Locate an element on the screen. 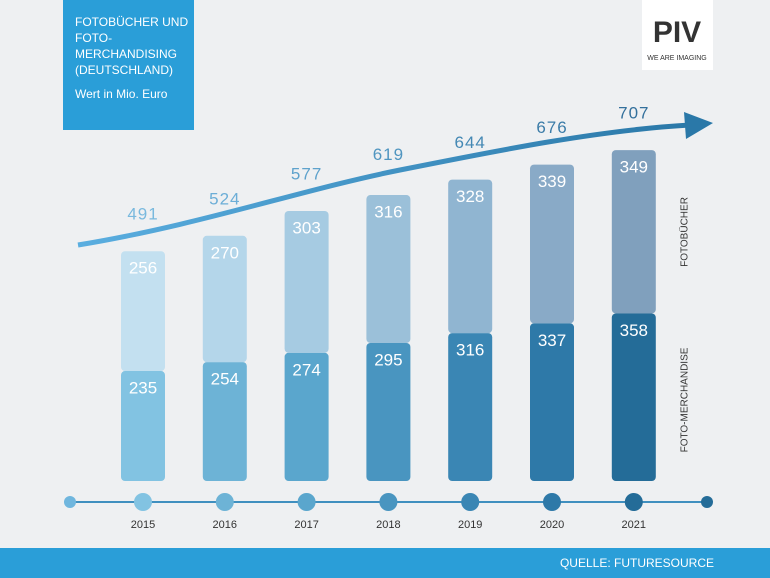  data-label: 337 is located at coordinates (552, 340).